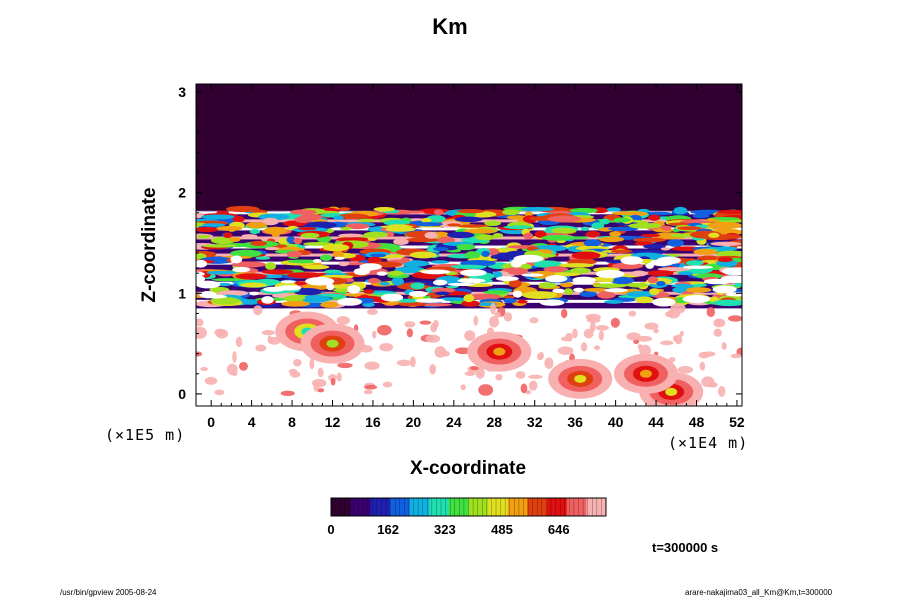 This screenshot has width=900, height=600. I want to click on y-tick-label: 2, so click(182, 193).